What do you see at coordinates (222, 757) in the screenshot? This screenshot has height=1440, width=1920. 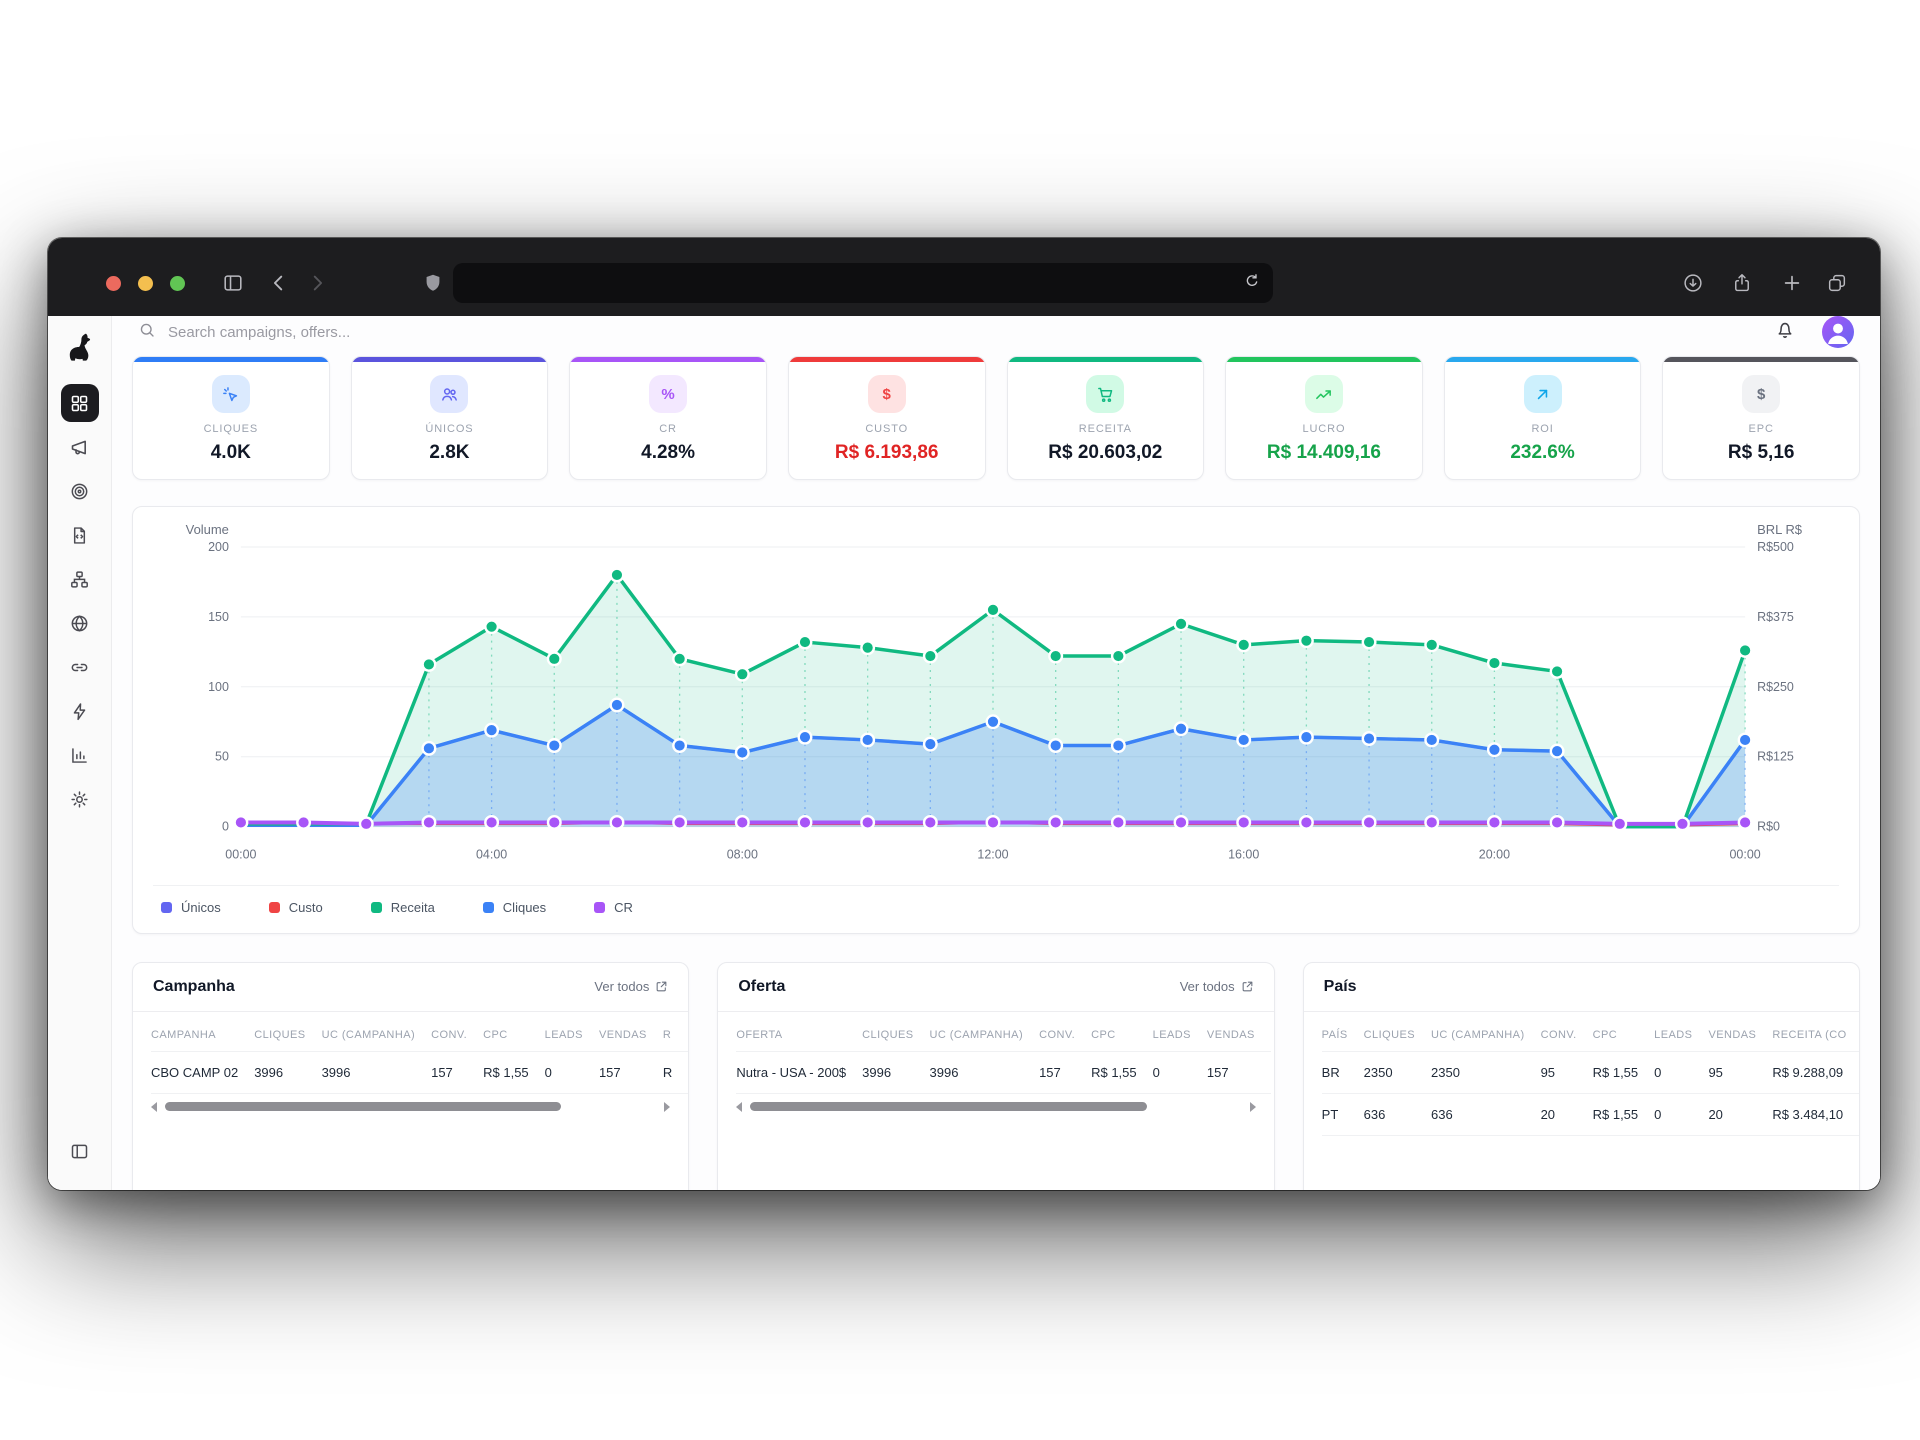 I see `svg-text: 50` at bounding box center [222, 757].